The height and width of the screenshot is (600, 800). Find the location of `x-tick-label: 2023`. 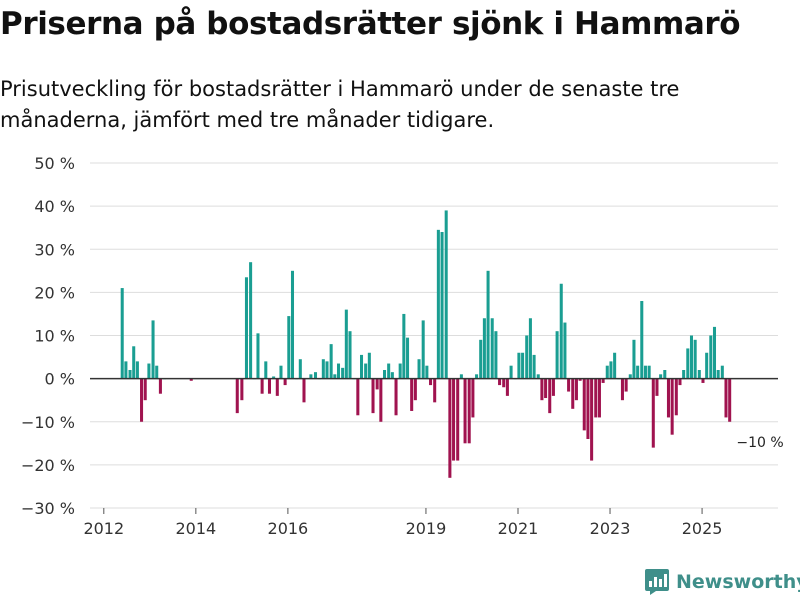

x-tick-label: 2023 is located at coordinates (610, 528).